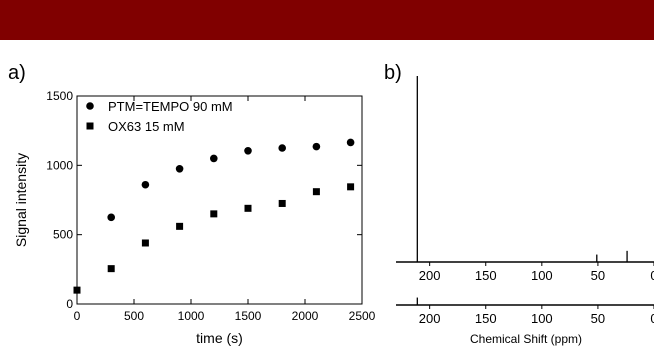 The height and width of the screenshot is (349, 654). What do you see at coordinates (134, 316) in the screenshot?
I see `x-tick-label-500: 500` at bounding box center [134, 316].